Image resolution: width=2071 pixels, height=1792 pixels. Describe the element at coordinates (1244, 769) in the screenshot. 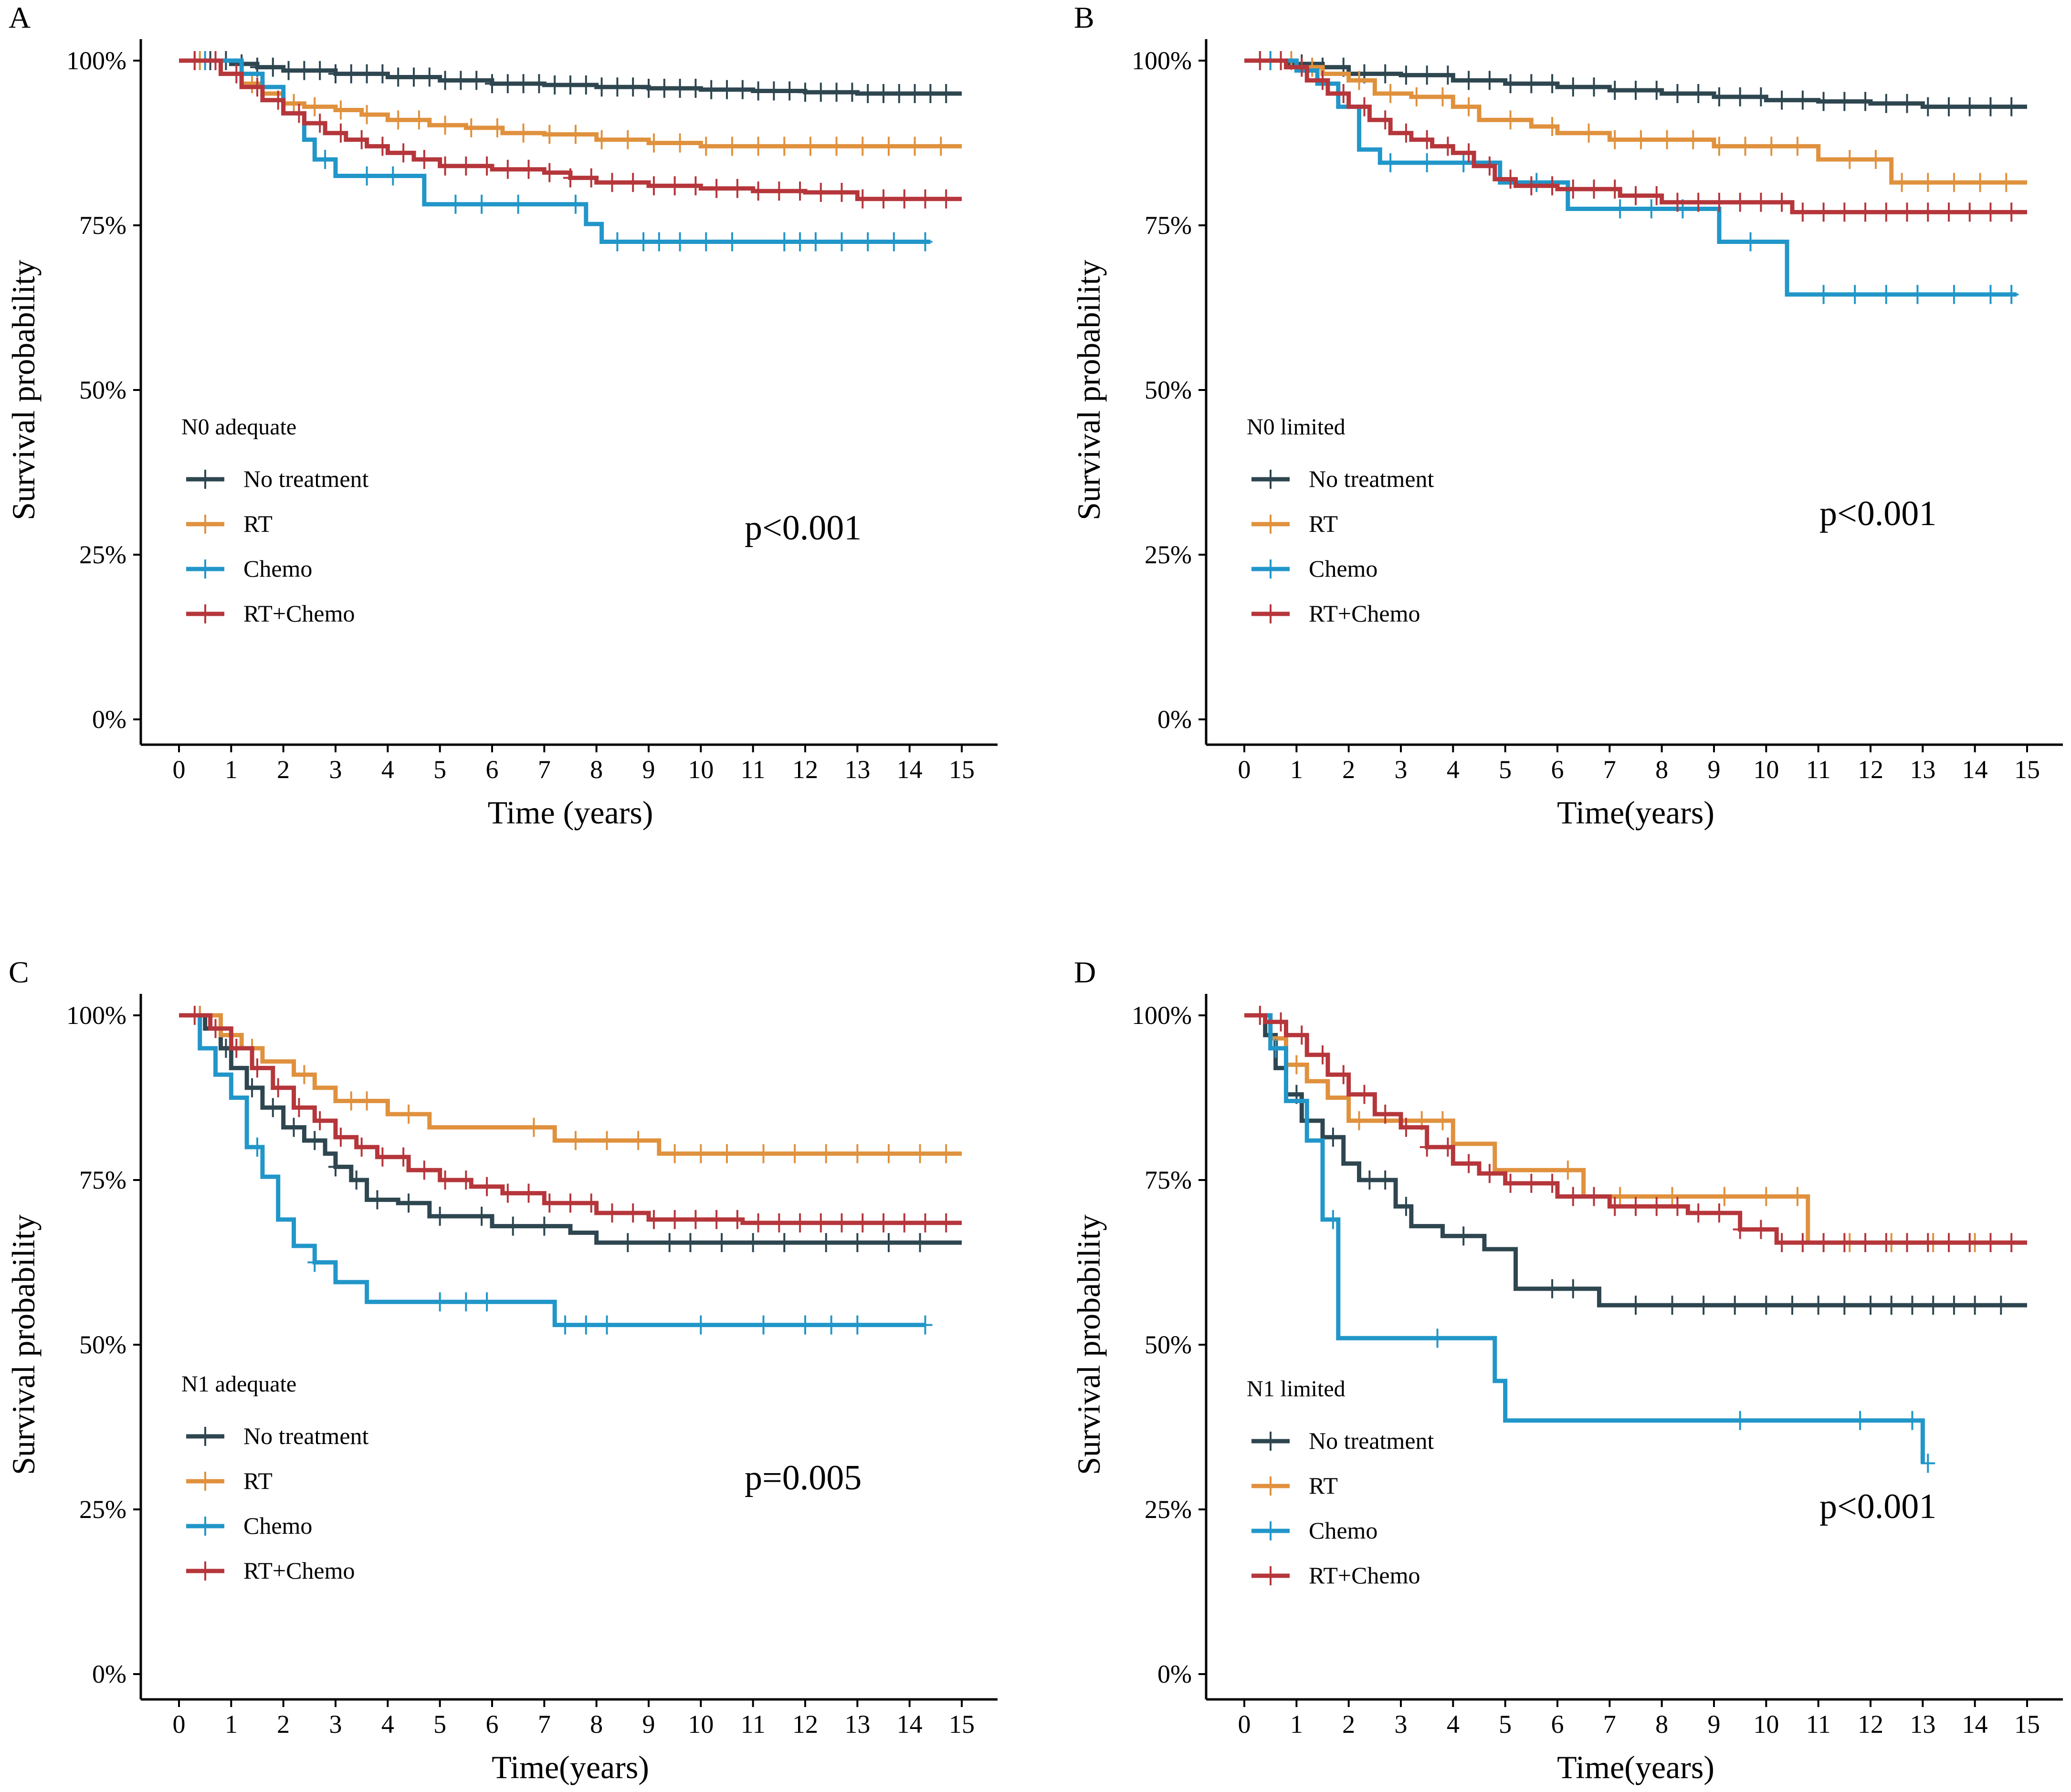

I see `x-tick-label: 0` at that location.